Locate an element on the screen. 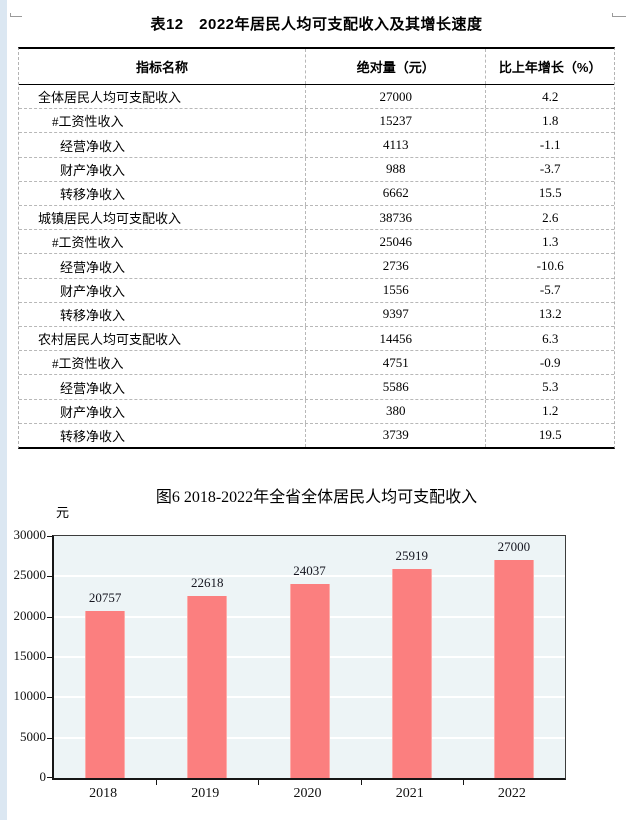 The width and height of the screenshot is (633, 820). table-header-row: 指标名称 绝对量（元） 比上年增长（%） is located at coordinates (316, 67).